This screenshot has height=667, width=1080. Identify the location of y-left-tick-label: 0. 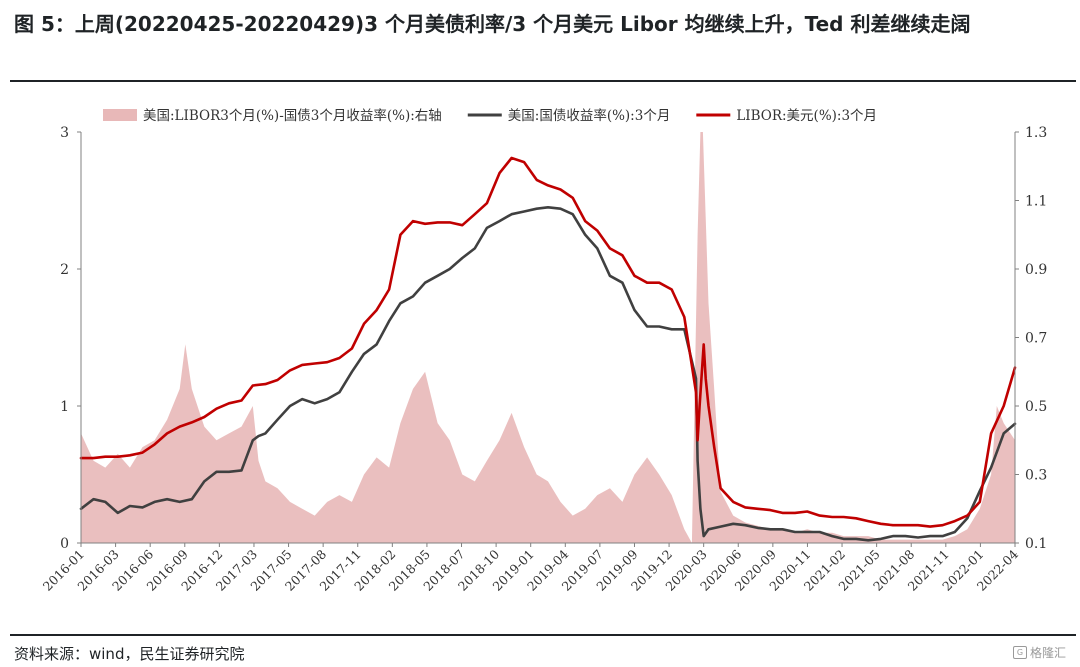
(64, 544).